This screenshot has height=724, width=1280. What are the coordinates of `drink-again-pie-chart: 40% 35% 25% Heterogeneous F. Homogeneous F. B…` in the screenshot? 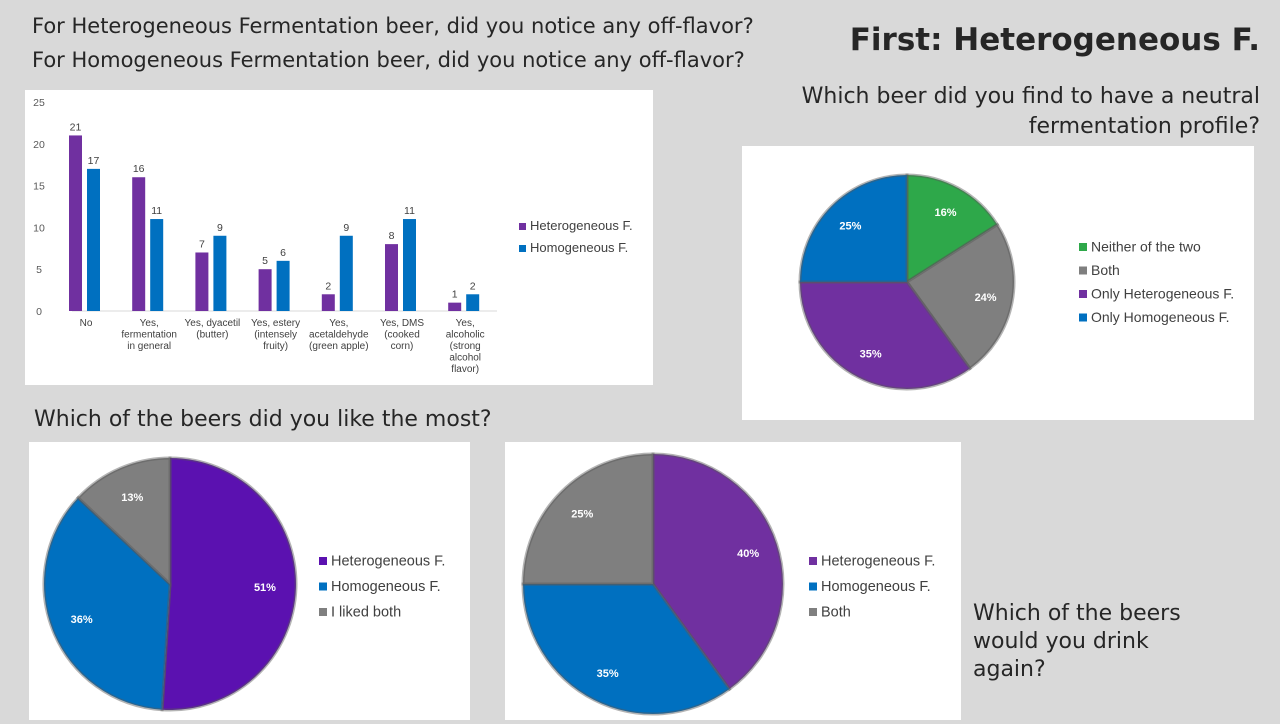 It's located at (728, 584).